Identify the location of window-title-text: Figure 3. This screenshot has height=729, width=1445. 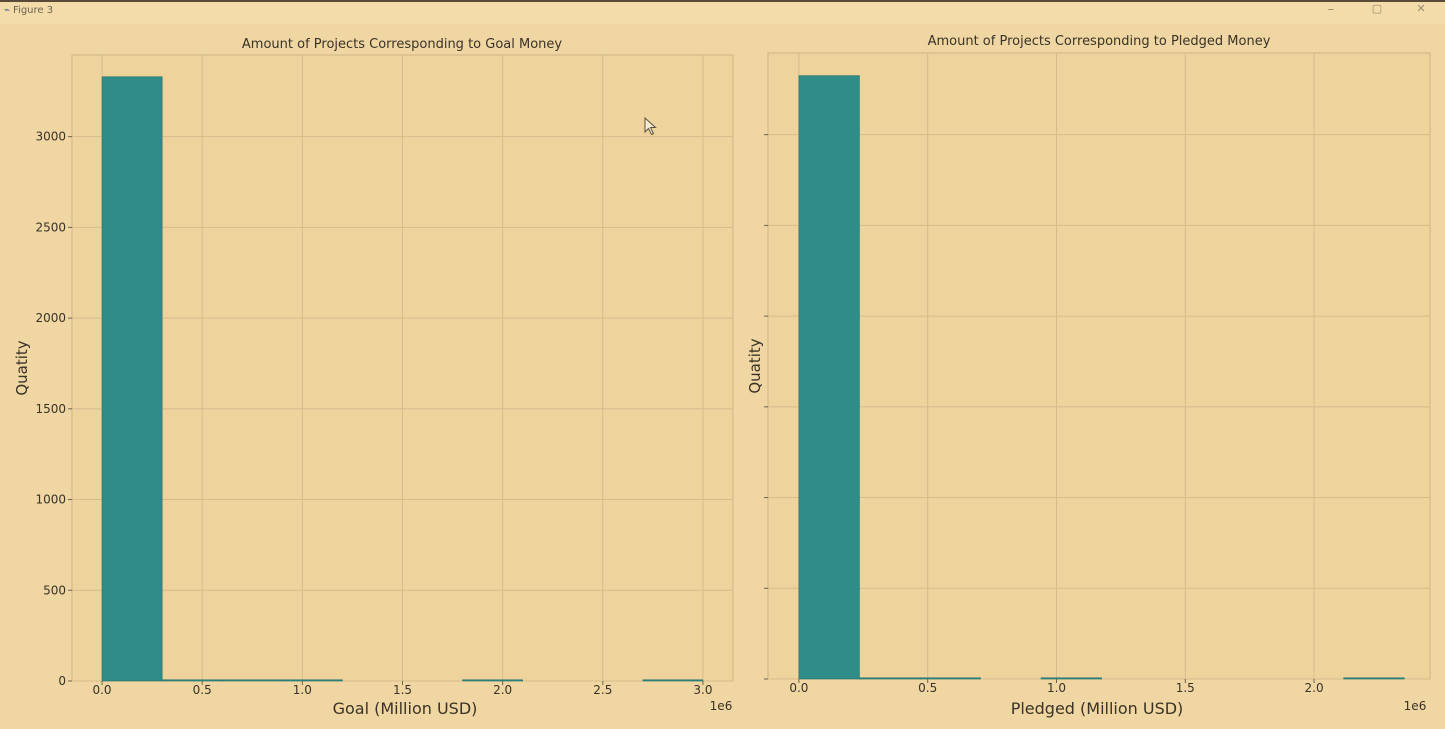
(33, 10).